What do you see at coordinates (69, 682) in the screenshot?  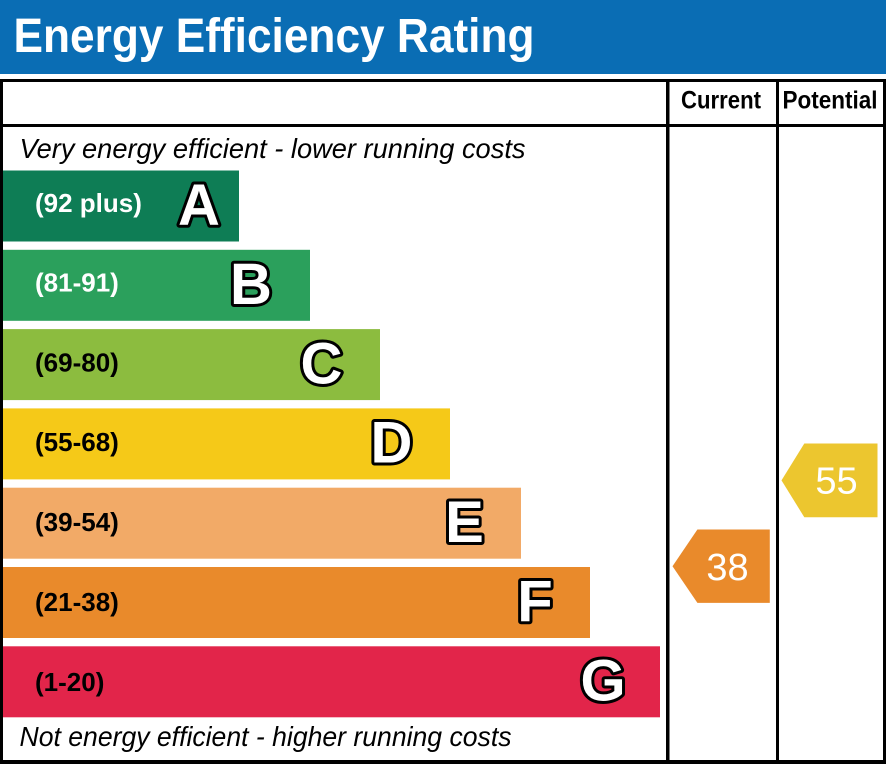 I see `svg-text: (1-20)` at bounding box center [69, 682].